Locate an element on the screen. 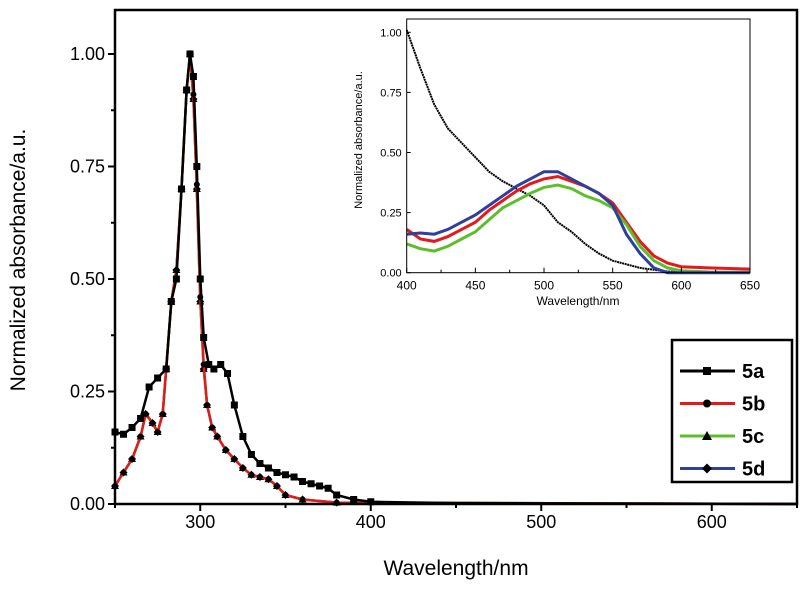  legend-label-5b: 5b is located at coordinates (753, 405).